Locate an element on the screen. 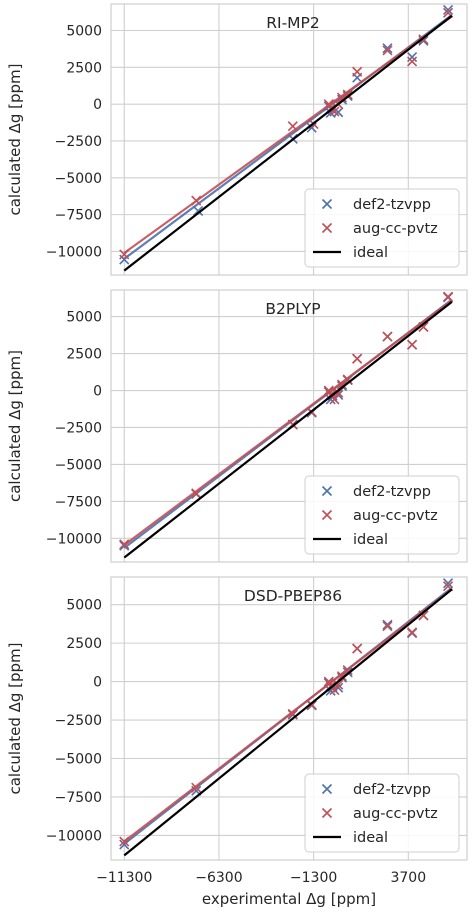 Image resolution: width=474 pixels, height=922 pixels. panel-title: DSD-PBEP86 is located at coordinates (293, 596).